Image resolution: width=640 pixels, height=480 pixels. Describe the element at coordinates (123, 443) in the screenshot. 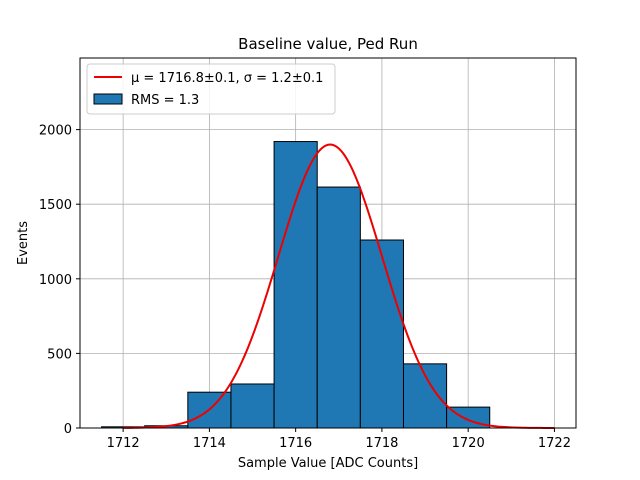

I see `x-tick-label: 1712` at that location.